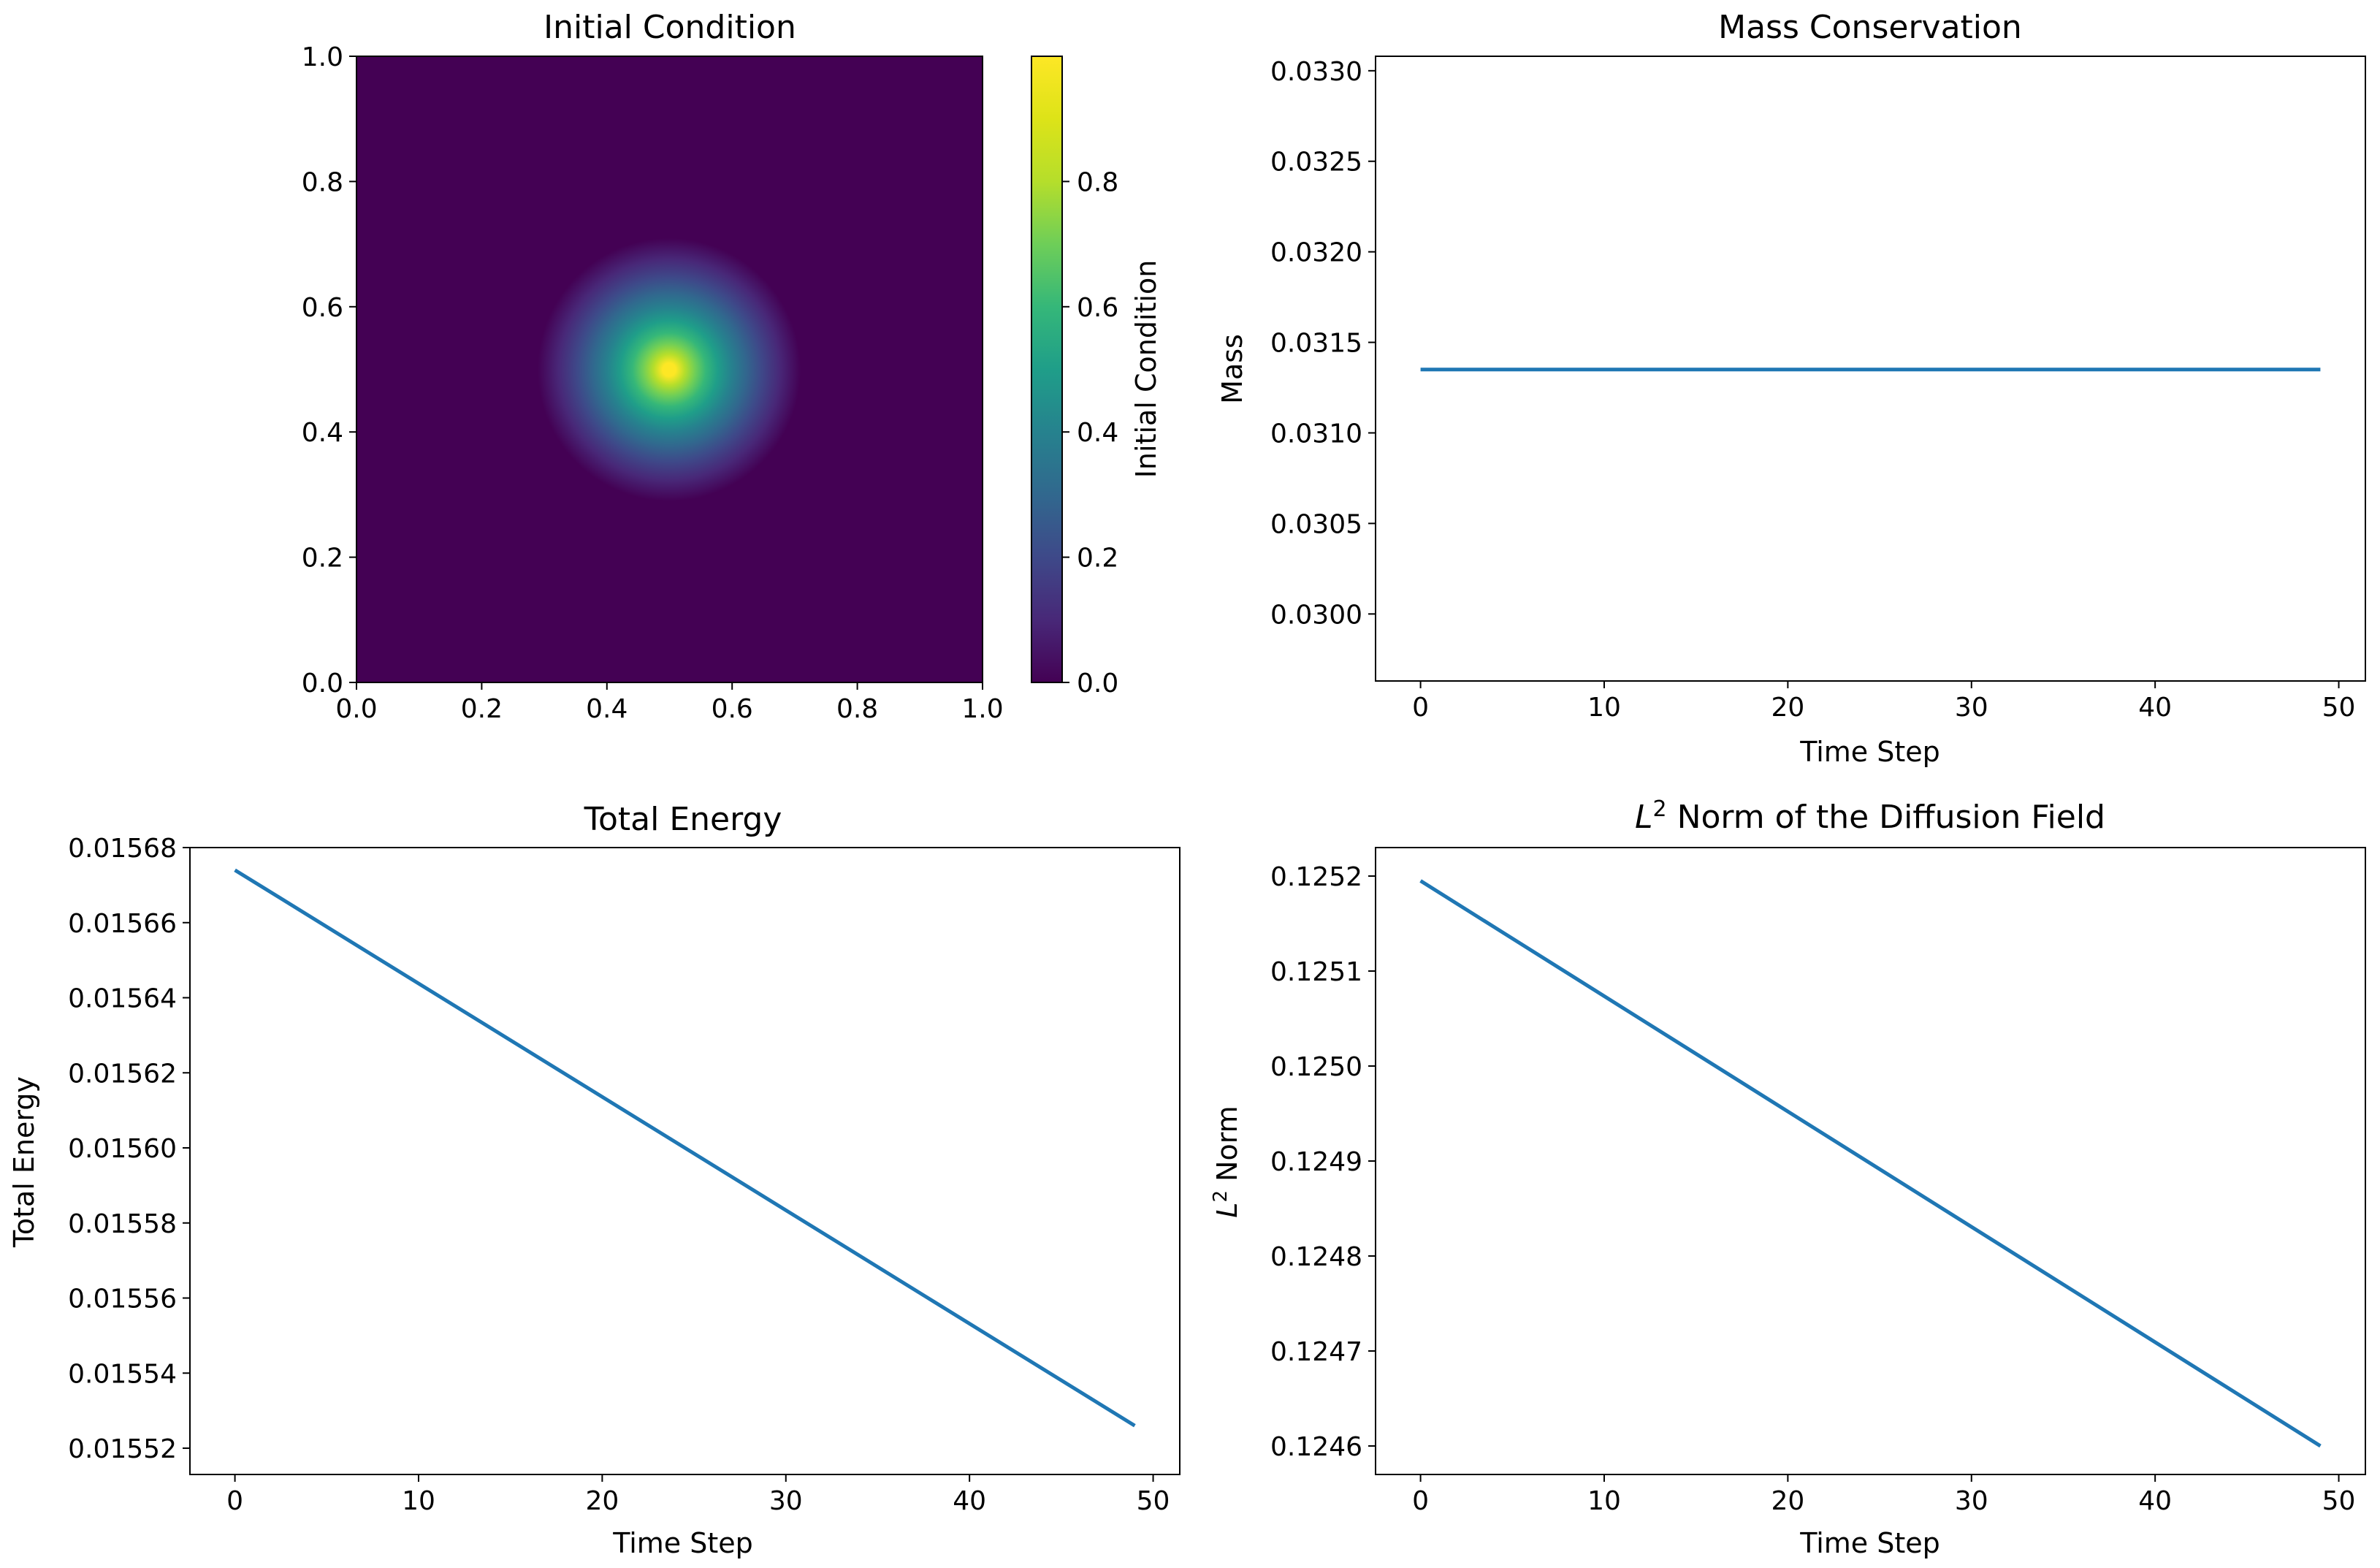 This screenshot has height=1568, width=2380. Describe the element at coordinates (1316, 972) in the screenshot. I see `l2-ytick-label: 0.1251` at that location.